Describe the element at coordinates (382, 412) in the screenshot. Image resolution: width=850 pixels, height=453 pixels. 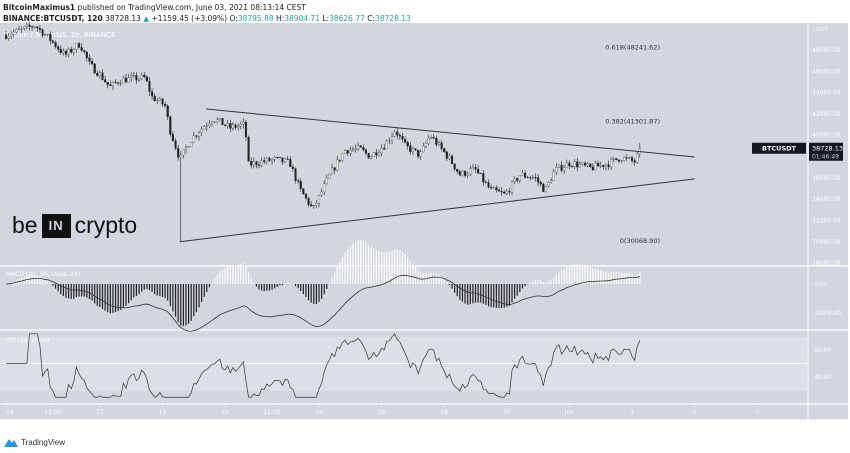
I see `time-tick-label: 26` at that location.